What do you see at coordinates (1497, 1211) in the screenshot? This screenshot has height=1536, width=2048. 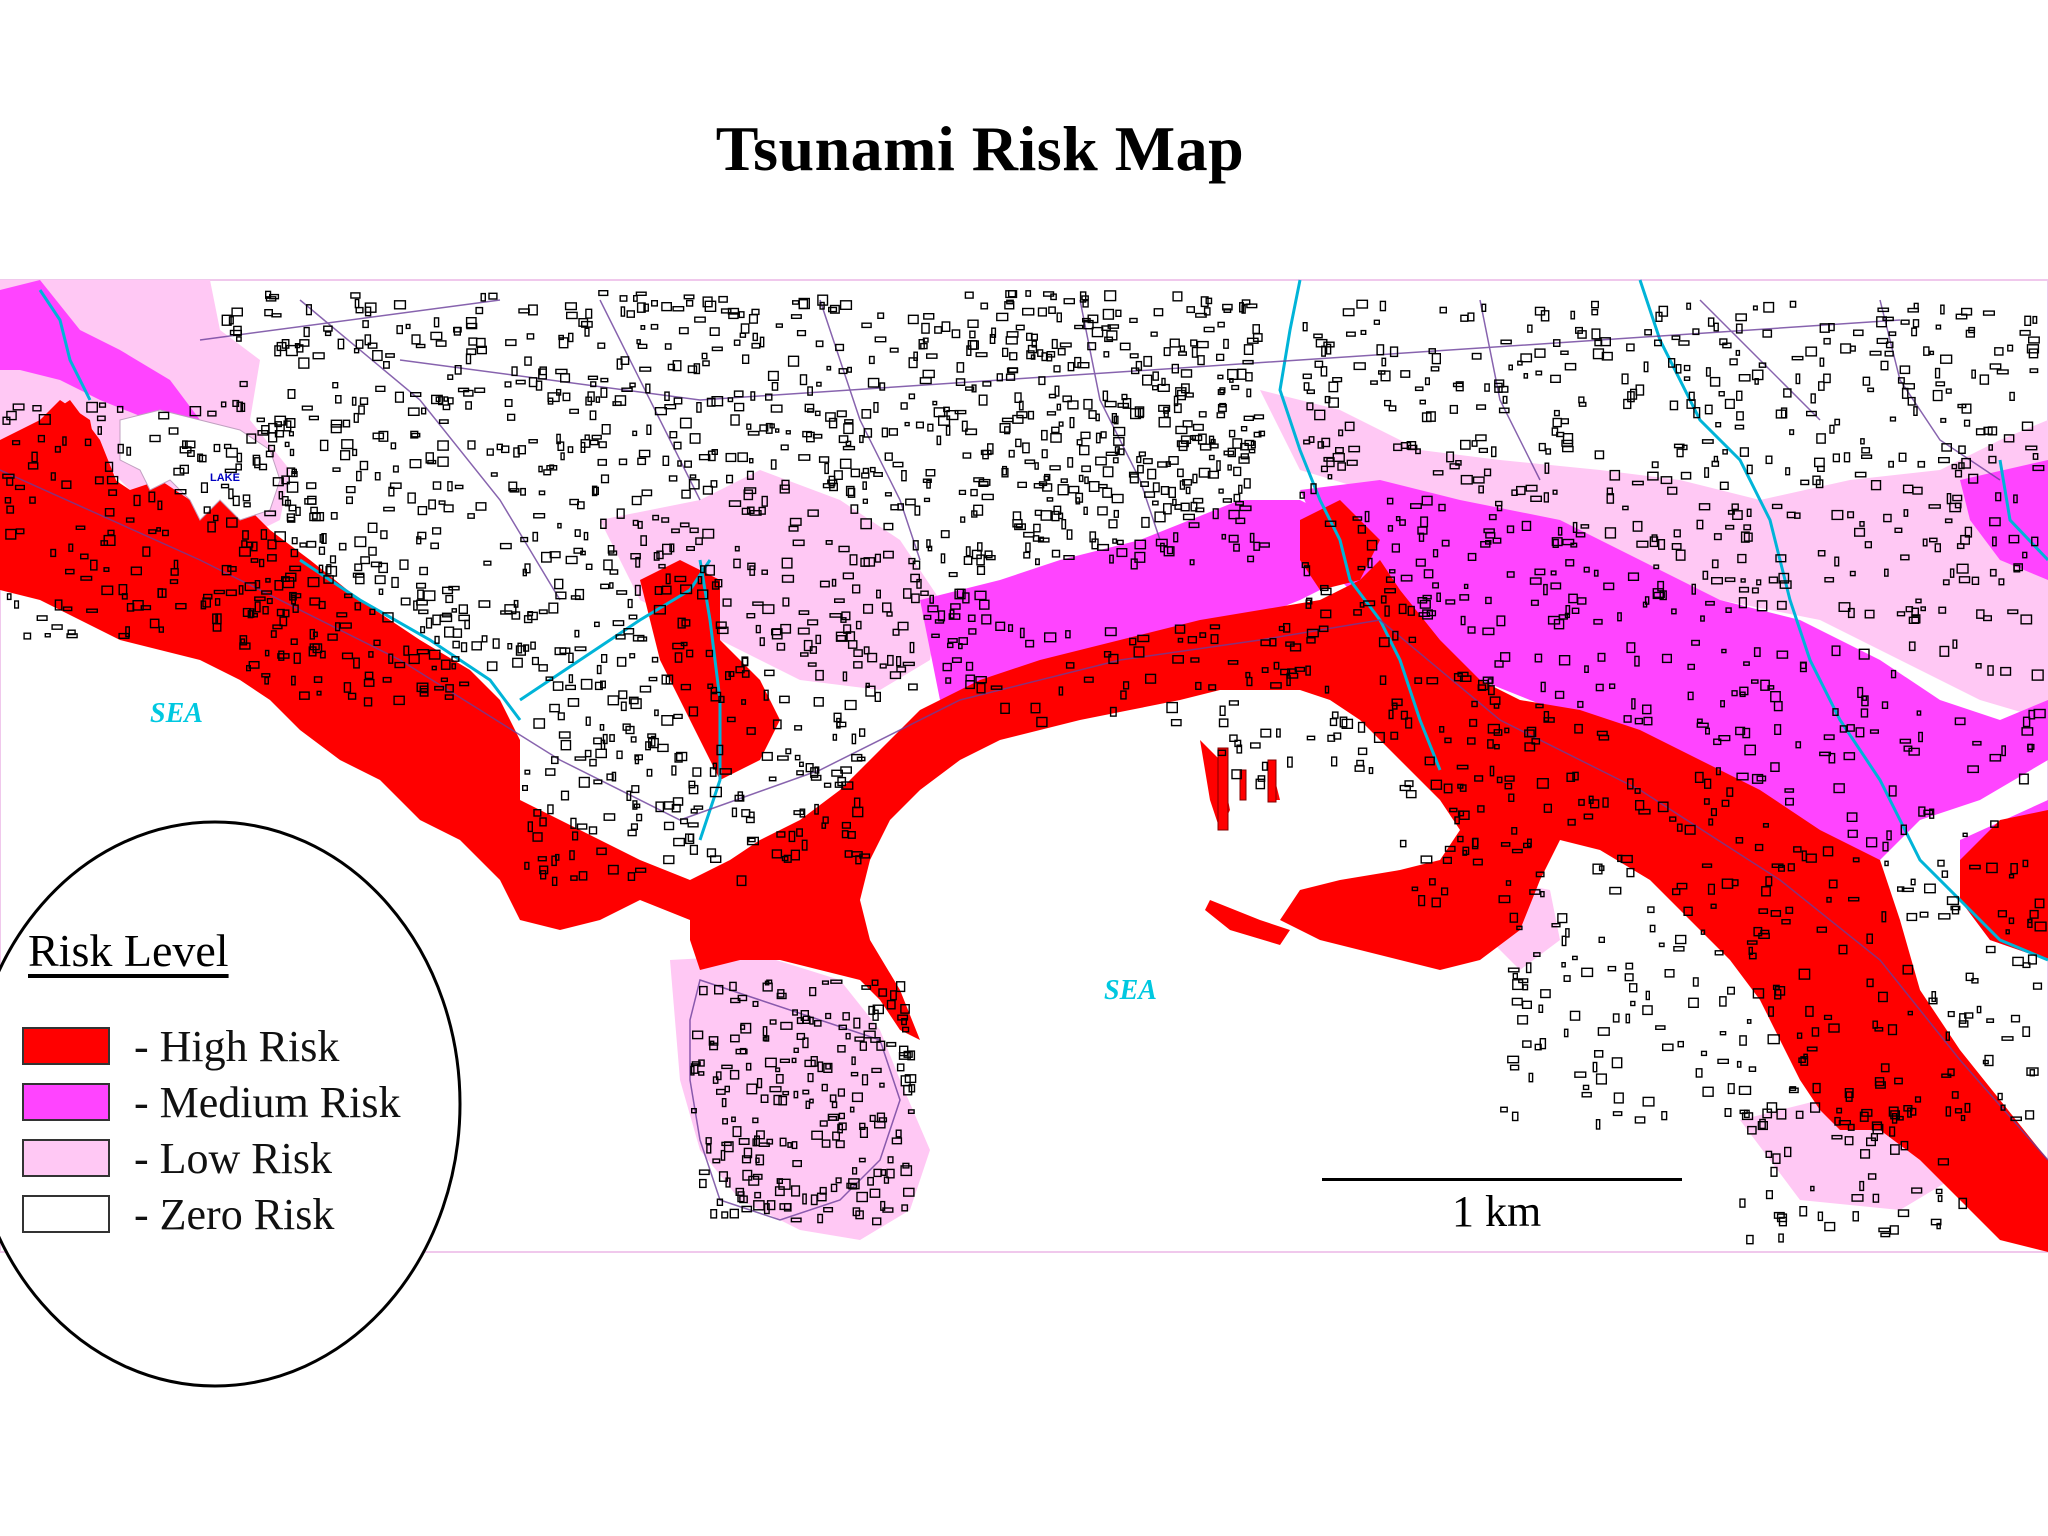 I see `scale-label: 1 km` at bounding box center [1497, 1211].